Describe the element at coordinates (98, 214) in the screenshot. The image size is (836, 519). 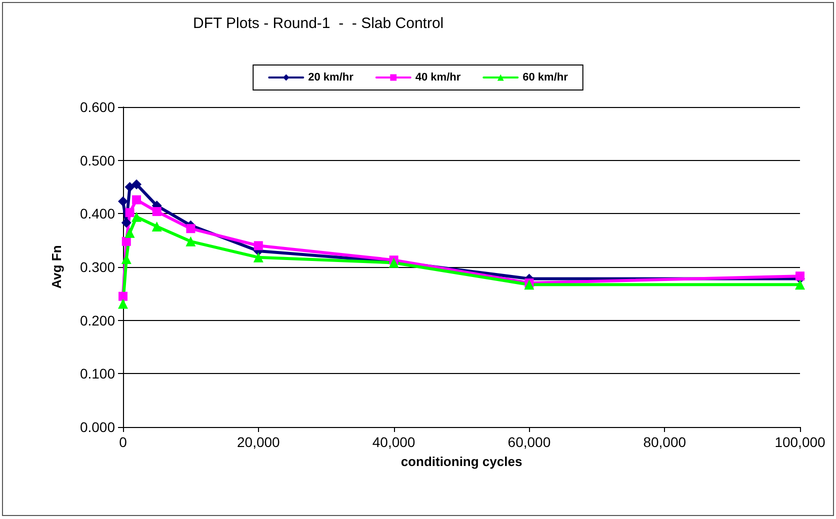
I see `y-tick-label: 0.400` at that location.